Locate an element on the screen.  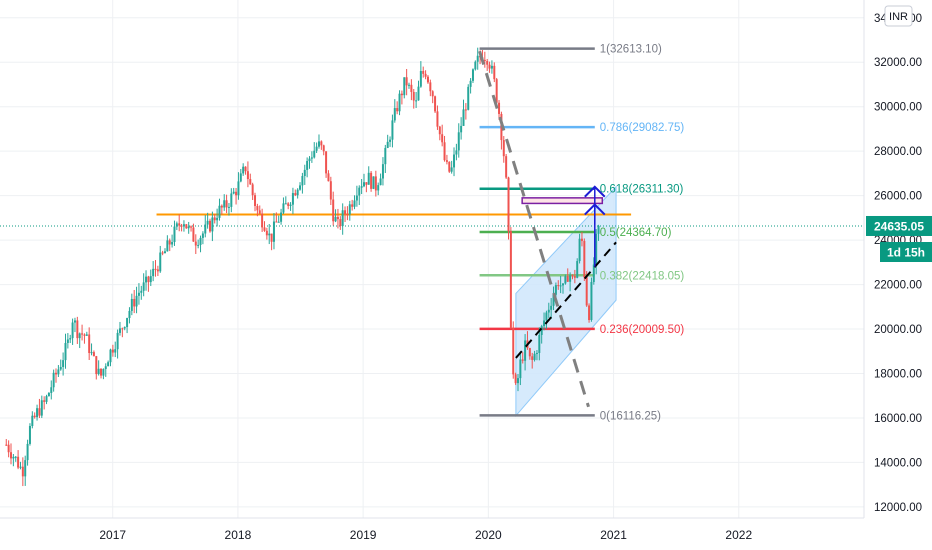
last-price-tag: 24635.05 is located at coordinates (899, 225).